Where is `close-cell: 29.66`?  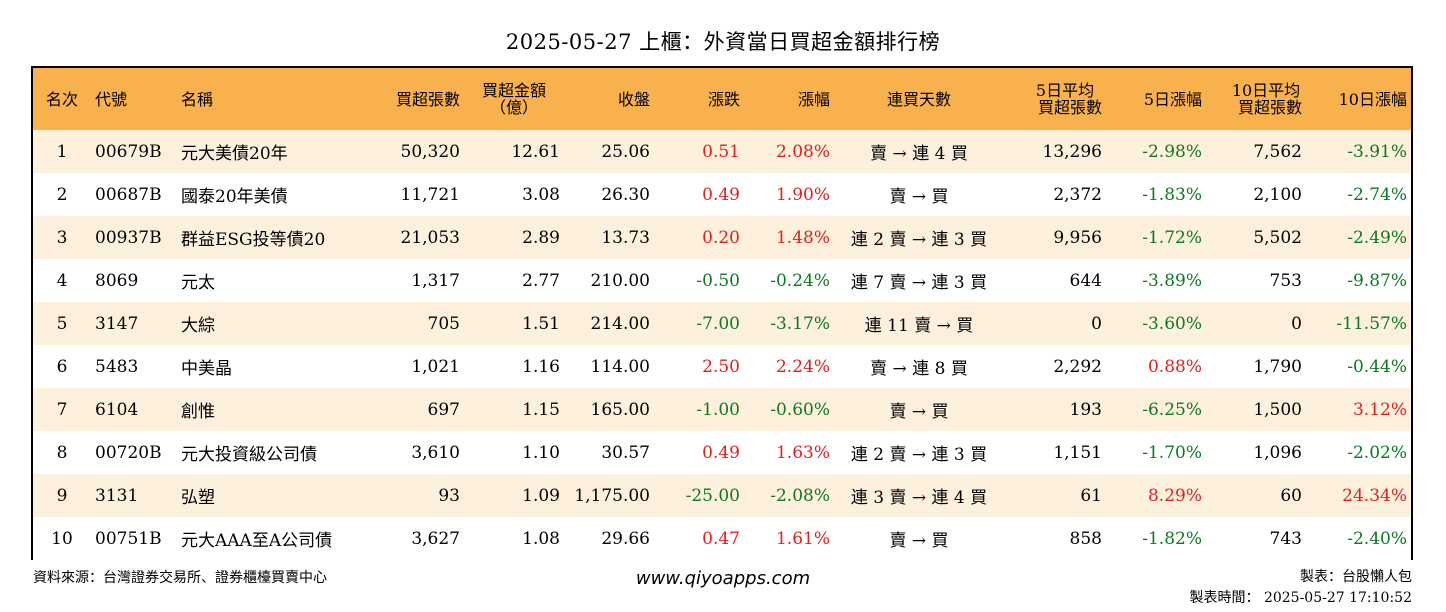 close-cell: 29.66 is located at coordinates (625, 538).